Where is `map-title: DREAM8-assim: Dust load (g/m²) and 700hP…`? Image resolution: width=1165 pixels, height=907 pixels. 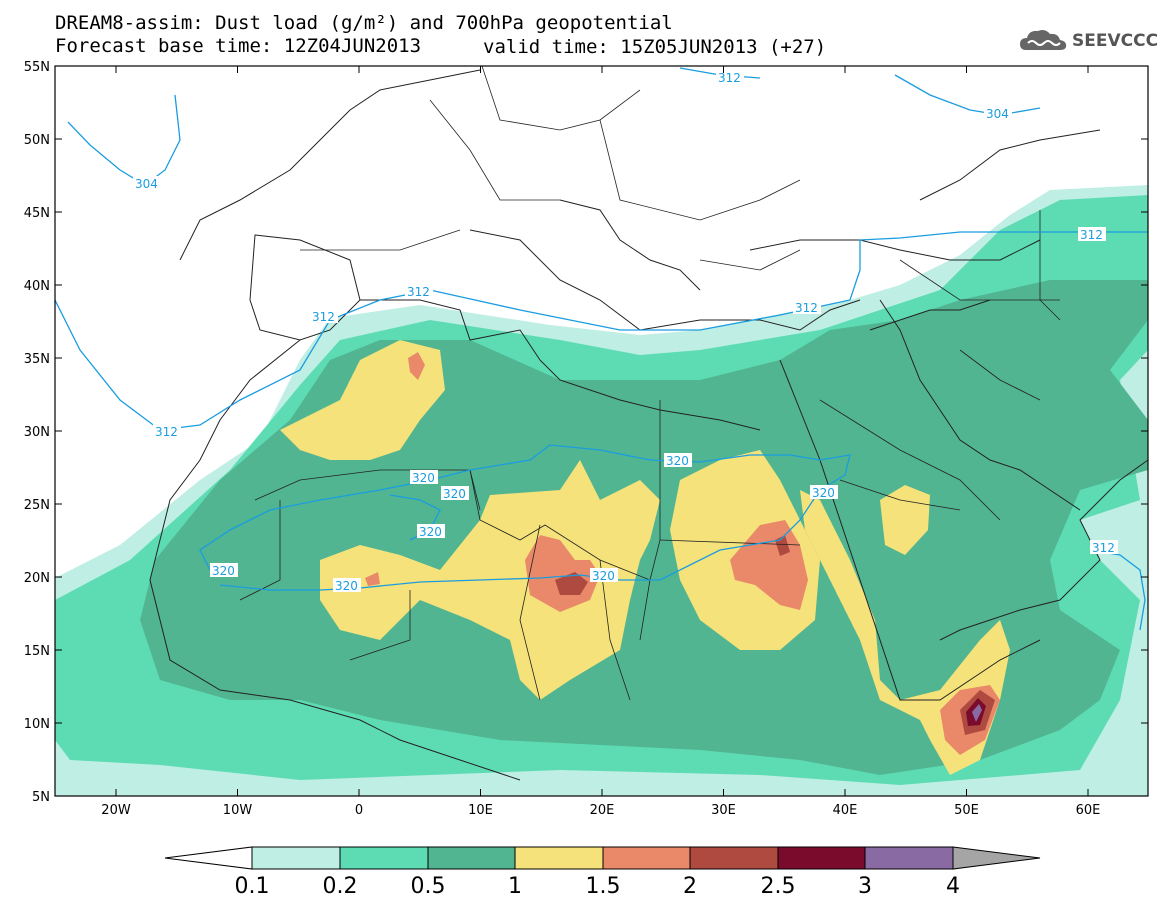
map-title: DREAM8-assim: Dust load (g/m²) and 700hP… is located at coordinates (364, 23).